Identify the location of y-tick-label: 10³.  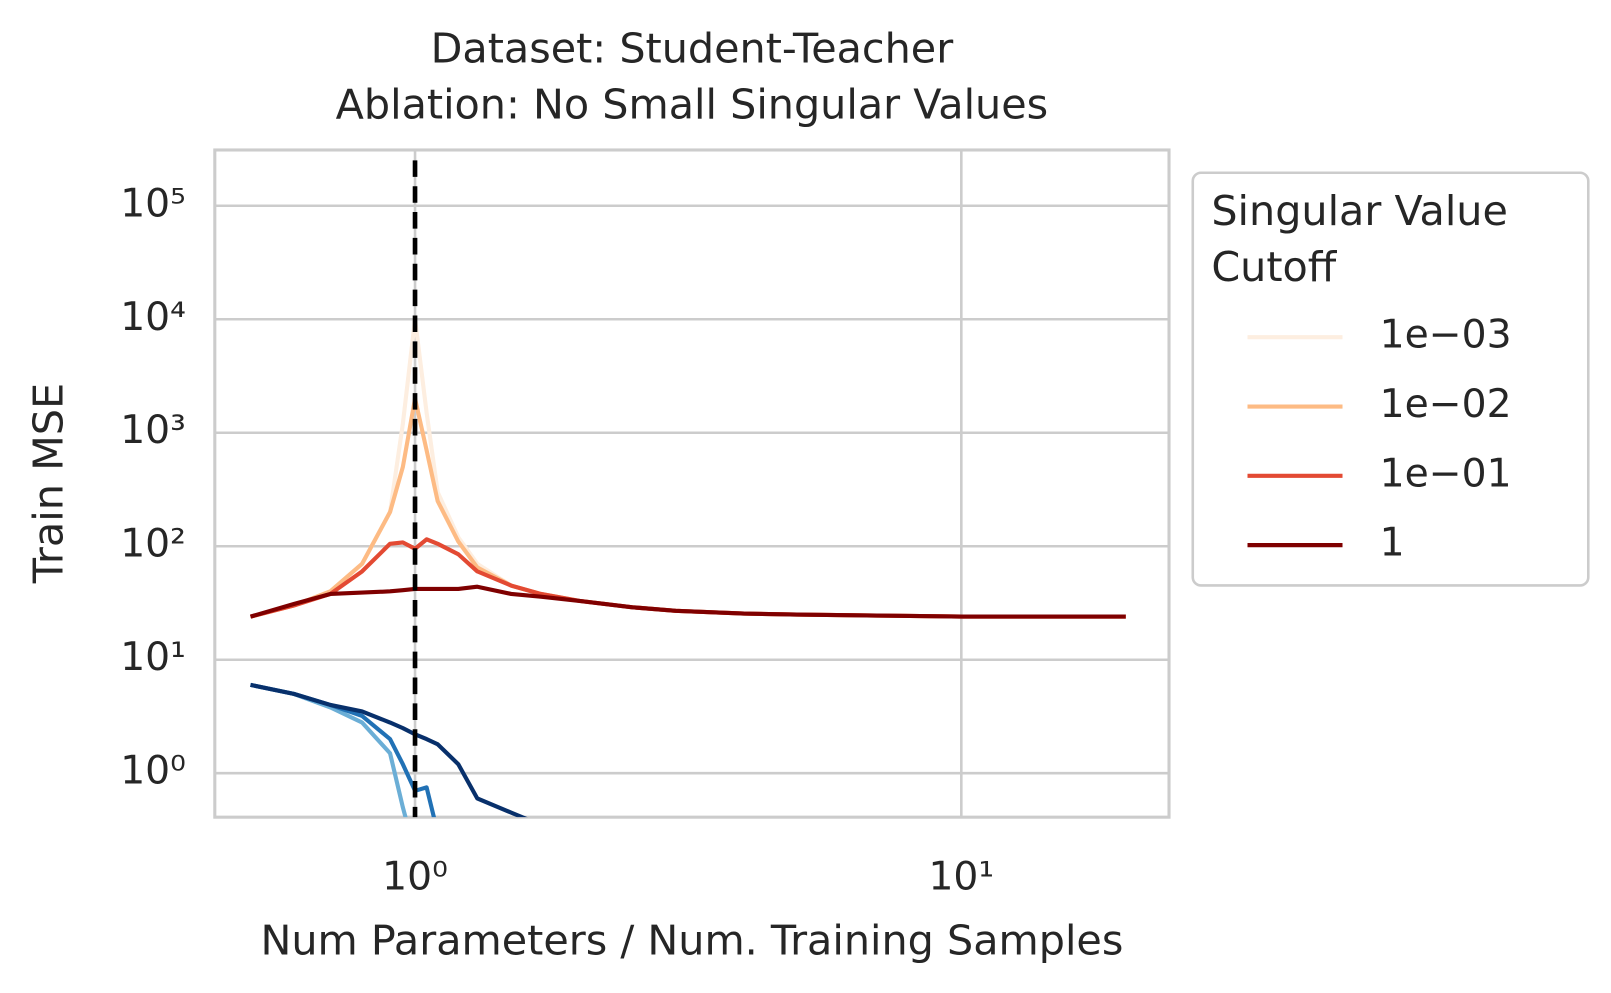
(153, 430).